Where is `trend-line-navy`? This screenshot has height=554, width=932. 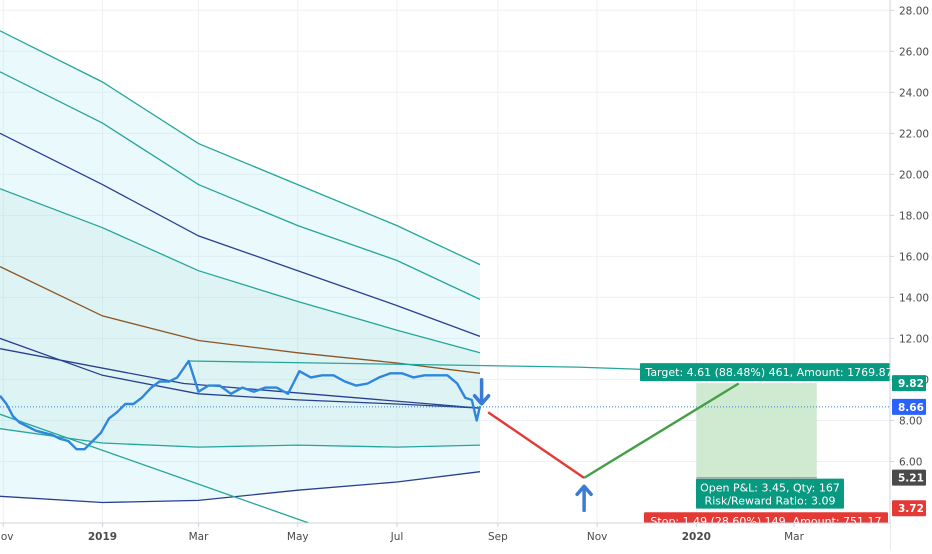
trend-line-navy is located at coordinates (240, 378).